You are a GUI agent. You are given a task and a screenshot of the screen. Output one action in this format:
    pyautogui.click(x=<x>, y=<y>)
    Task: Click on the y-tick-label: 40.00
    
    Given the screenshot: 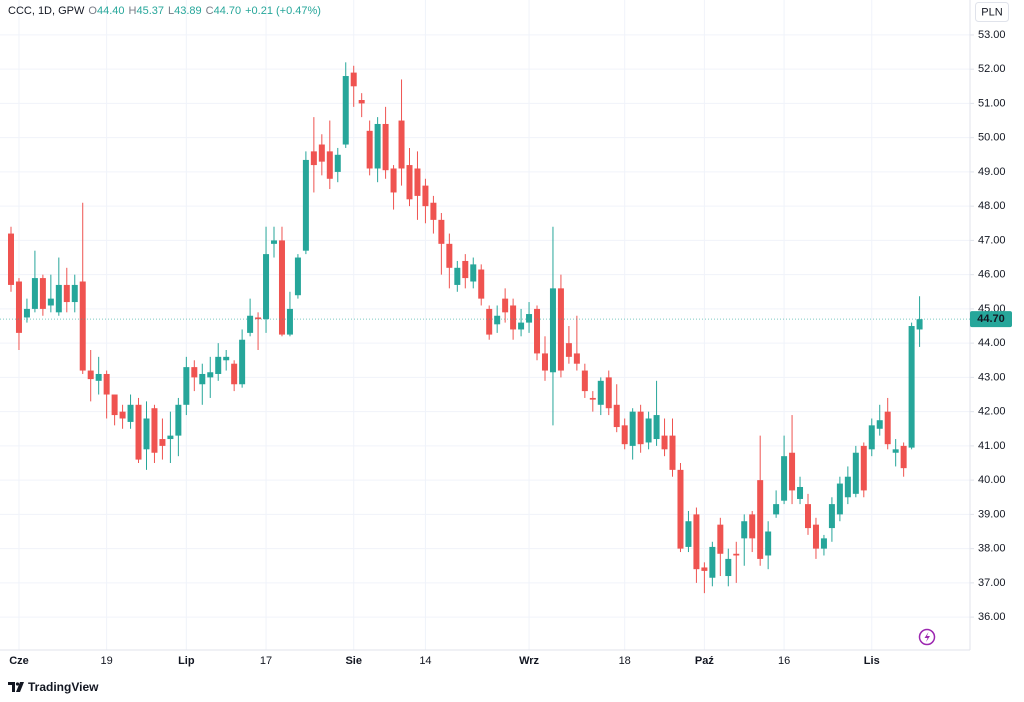 What is the action you would take?
    pyautogui.click(x=992, y=480)
    